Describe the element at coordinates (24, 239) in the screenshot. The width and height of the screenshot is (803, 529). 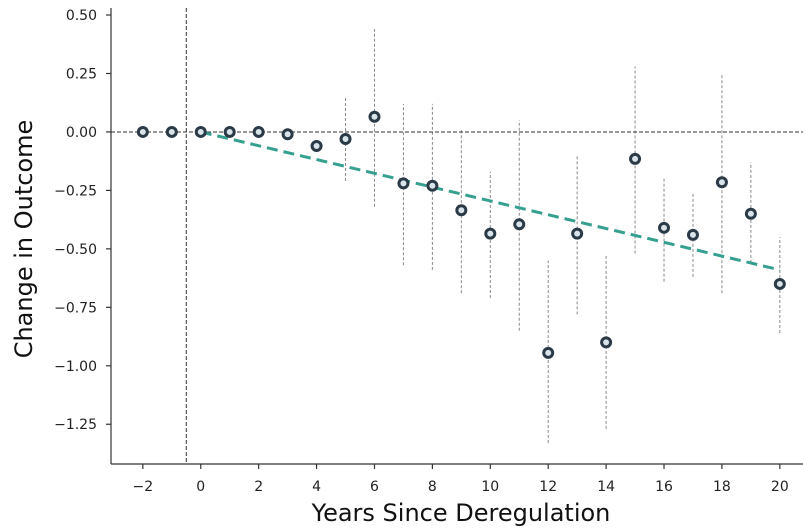
I see `y-axis-label: Change in Outcome` at that location.